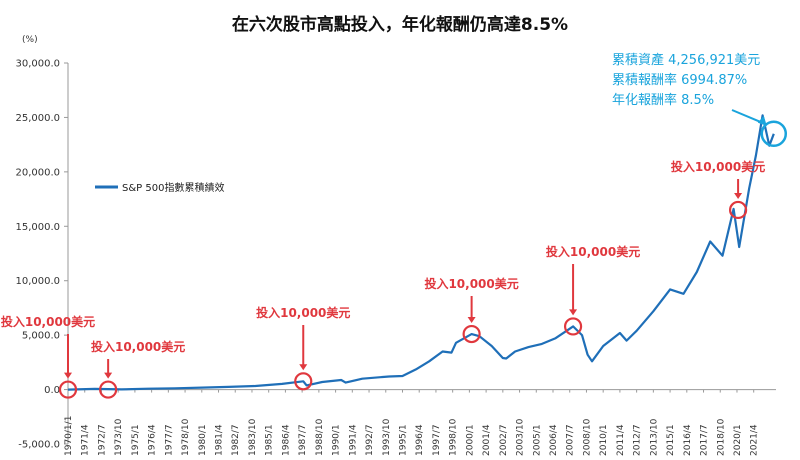 This screenshot has height=460, width=800. Describe the element at coordinates (203, 440) in the screenshot. I see `x-tick-label: 1980/1` at that location.